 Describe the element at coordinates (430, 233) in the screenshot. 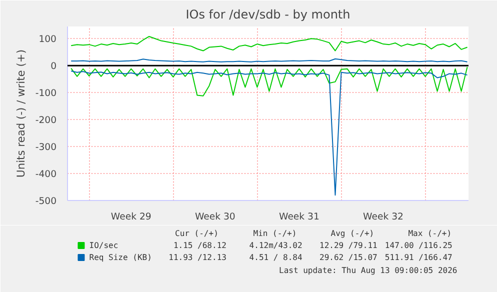

I see `text: Max (-/+)` at that location.